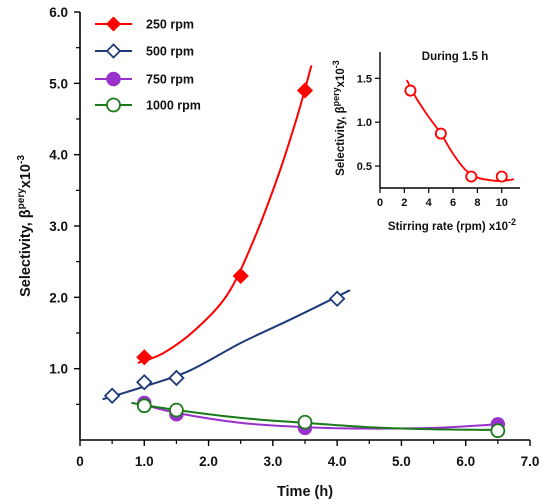  I want to click on legend-label-500: 500 rpm, so click(170, 52).